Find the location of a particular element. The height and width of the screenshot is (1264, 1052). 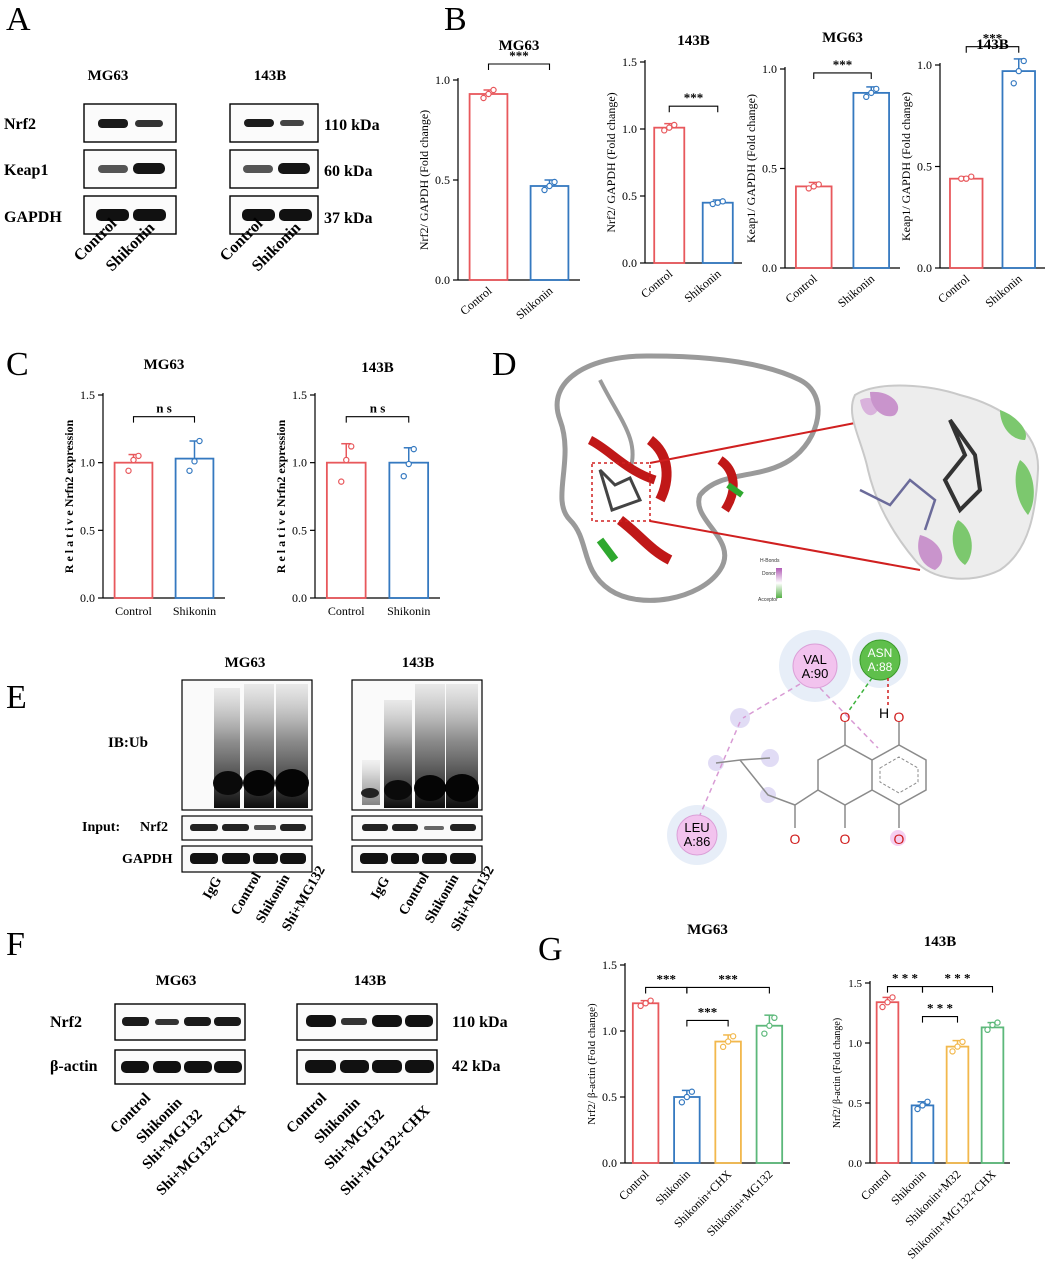

smear is located at coordinates (371, 782).